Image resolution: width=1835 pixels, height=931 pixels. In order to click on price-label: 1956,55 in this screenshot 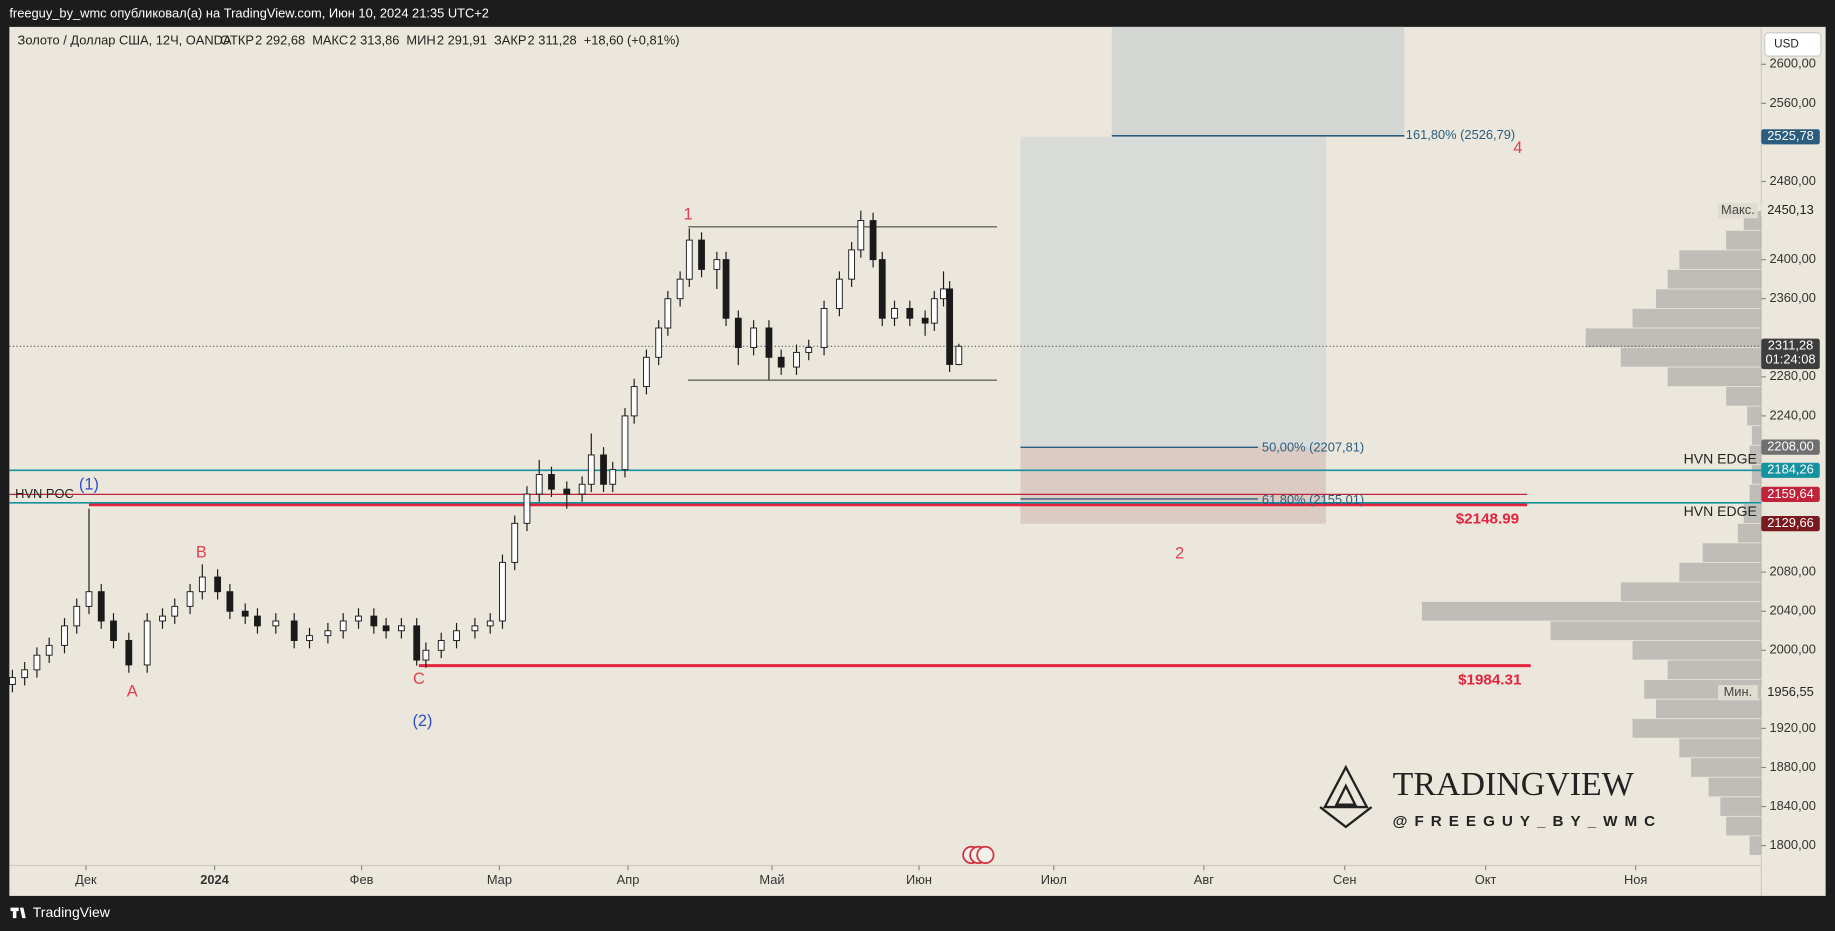, I will do `click(1790, 691)`.